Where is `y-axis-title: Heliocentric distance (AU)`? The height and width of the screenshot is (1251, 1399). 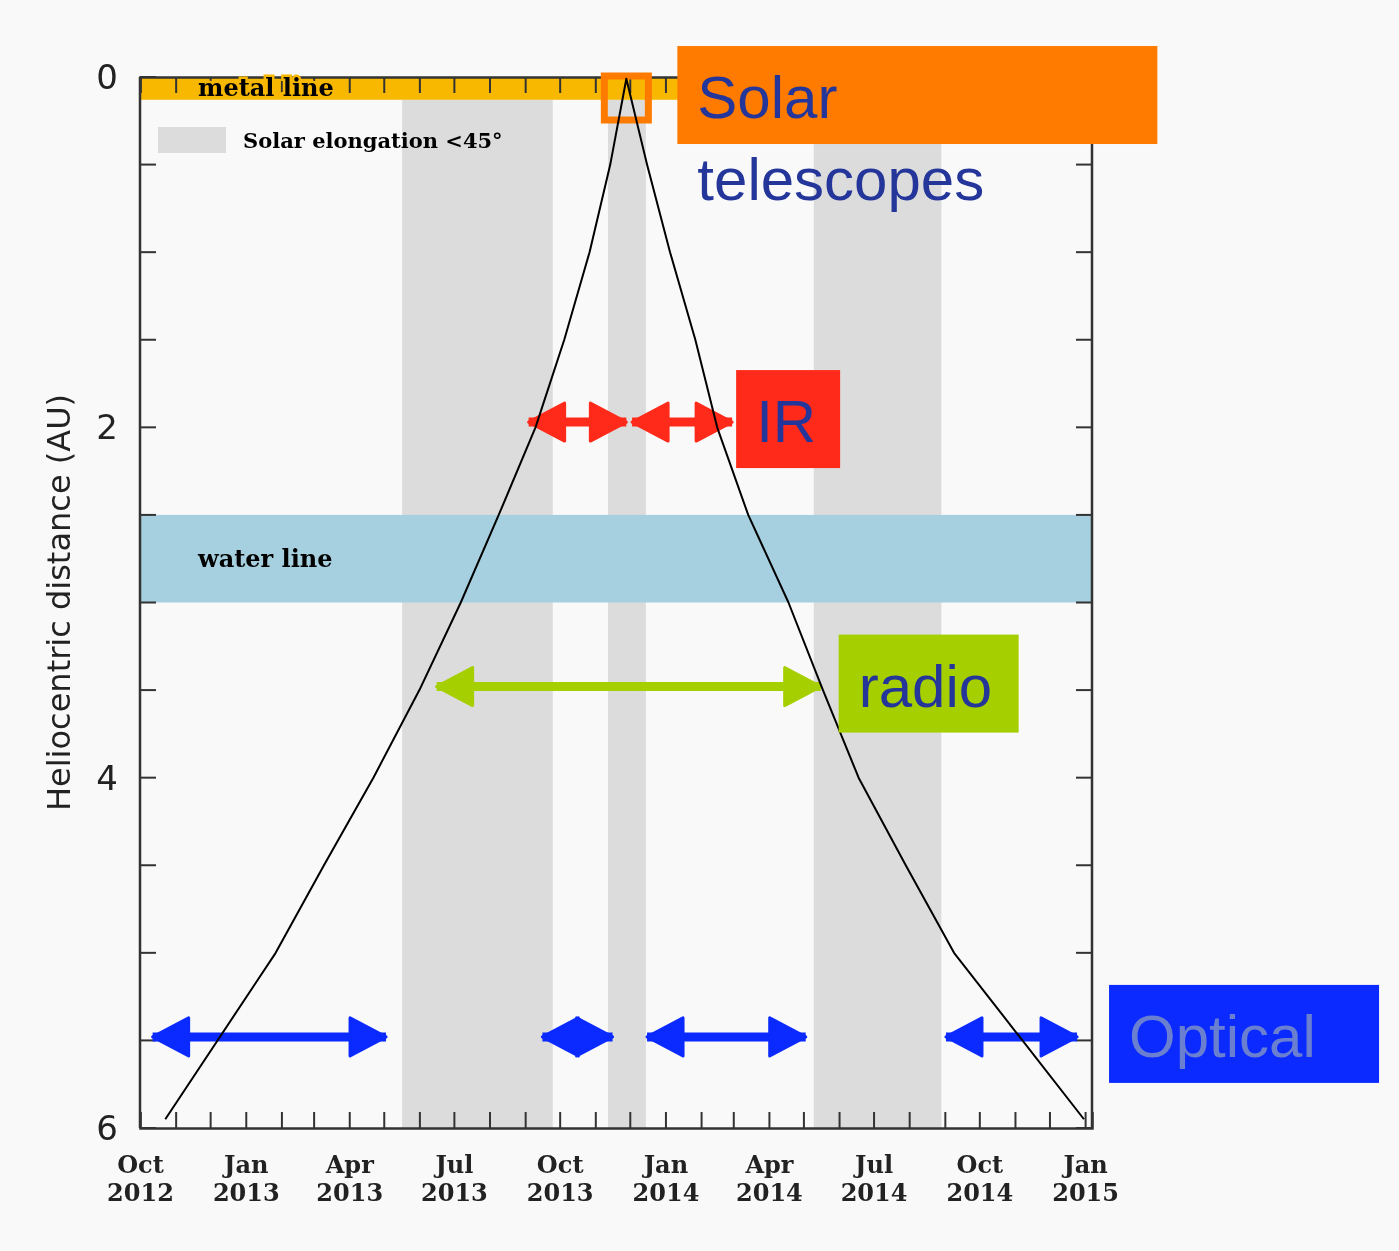 y-axis-title: Heliocentric distance (AU) is located at coordinates (59, 602).